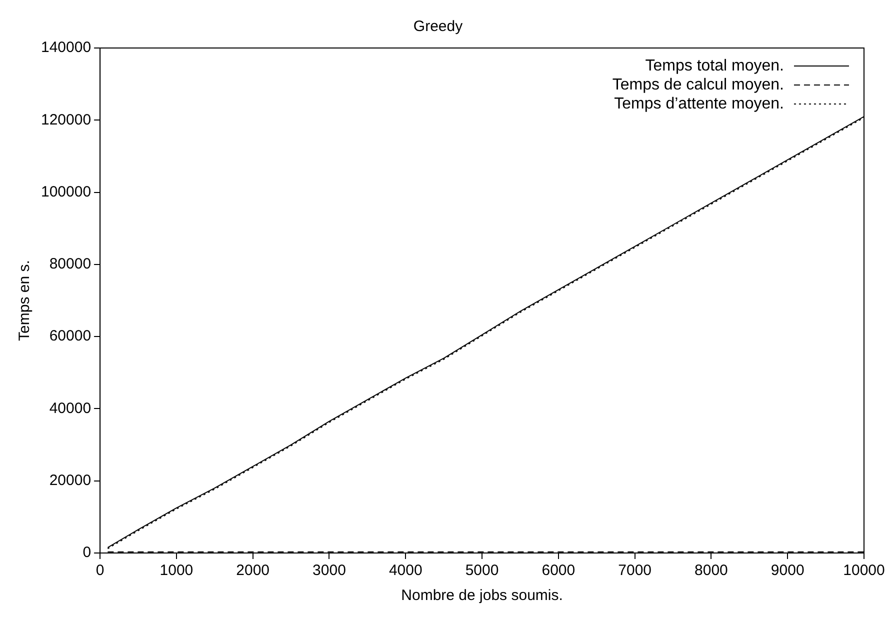 This screenshot has width=896, height=621. What do you see at coordinates (559, 571) in the screenshot?
I see `x-tick-label: 6000` at bounding box center [559, 571].